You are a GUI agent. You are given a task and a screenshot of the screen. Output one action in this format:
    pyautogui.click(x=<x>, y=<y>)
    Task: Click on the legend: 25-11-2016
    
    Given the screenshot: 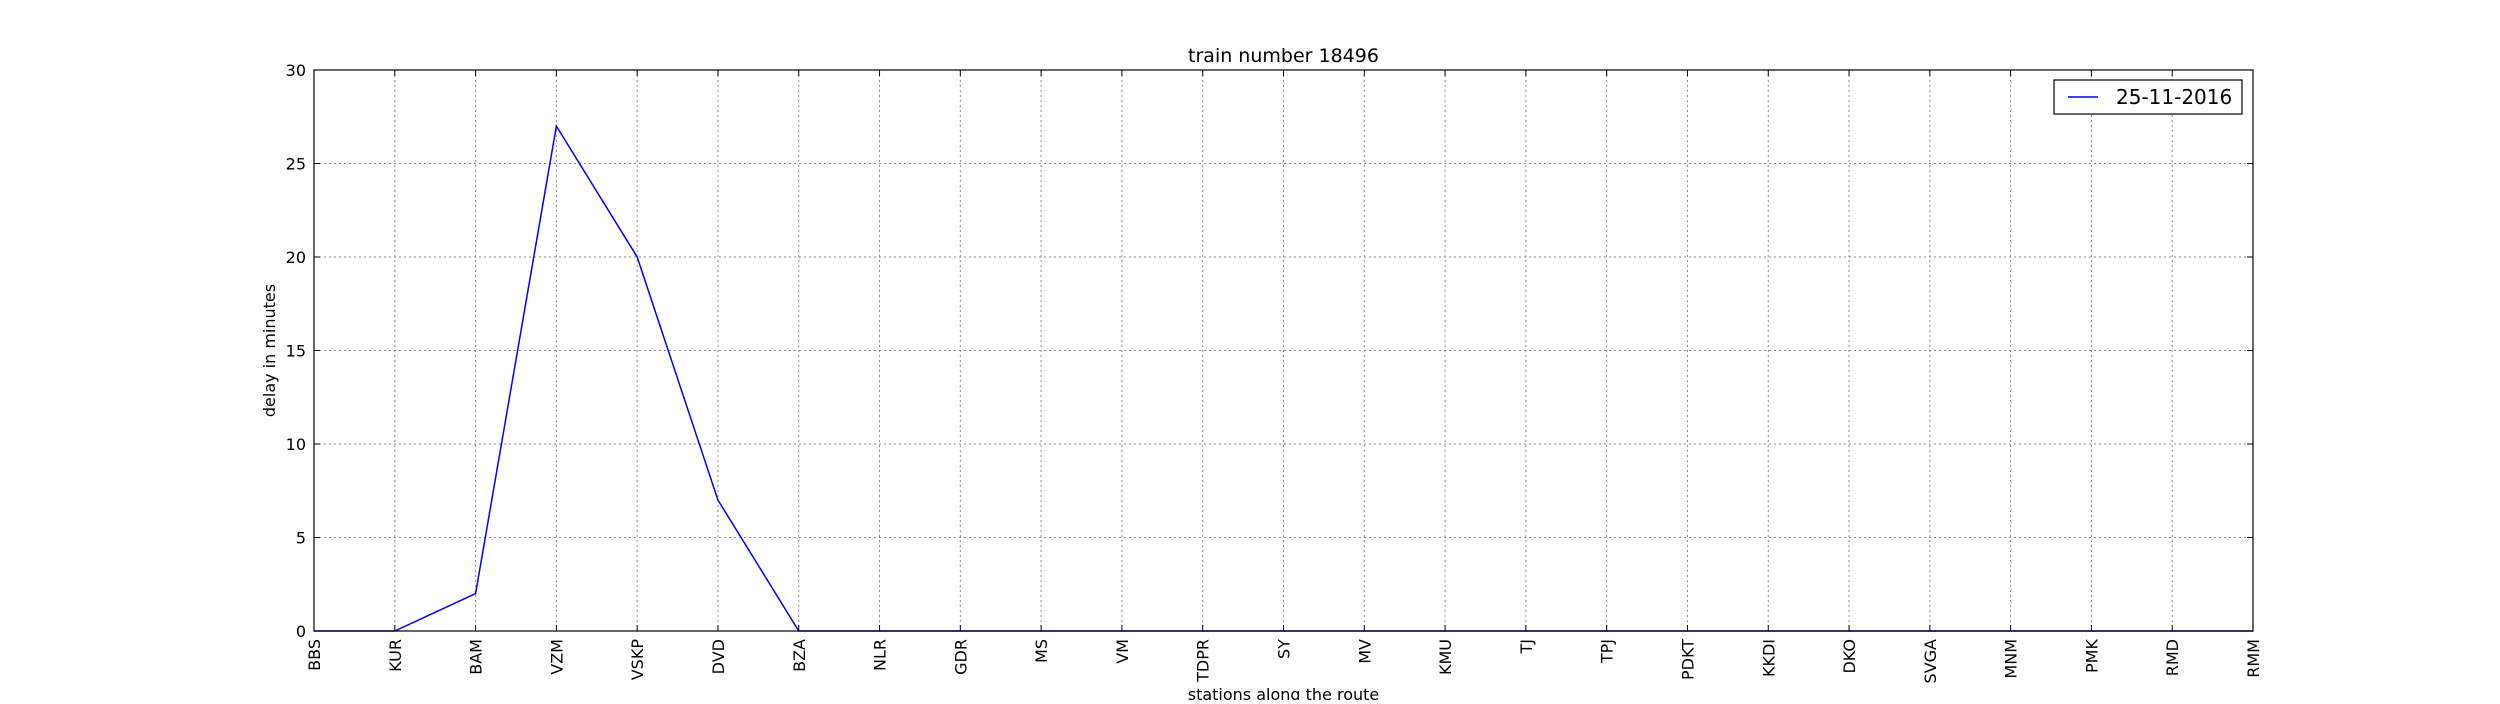 What is the action you would take?
    pyautogui.click(x=2148, y=97)
    